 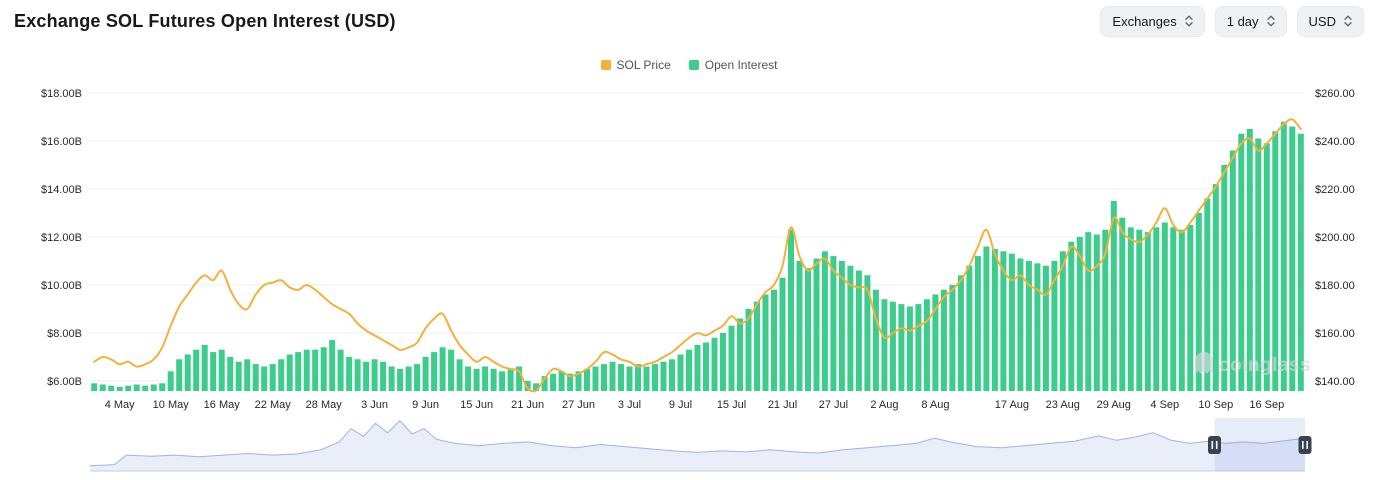 What do you see at coordinates (1260, 444) in the screenshot?
I see `brush-selection` at bounding box center [1260, 444].